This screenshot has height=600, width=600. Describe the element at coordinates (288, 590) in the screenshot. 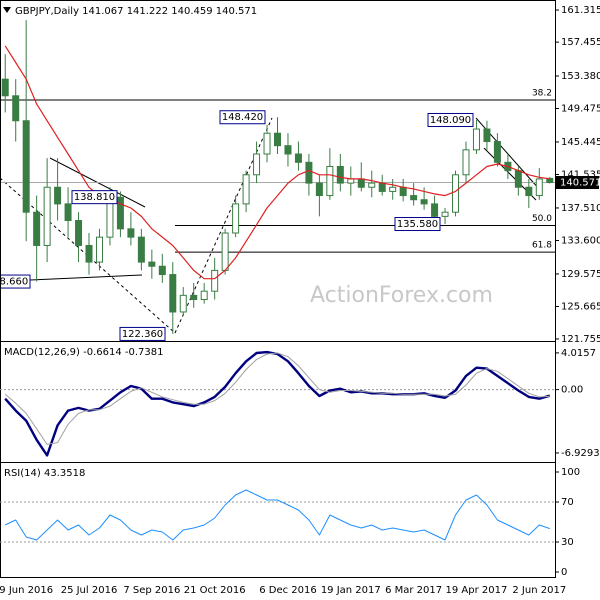

I see `x-tick-label: 6 Dec 2016` at that location.